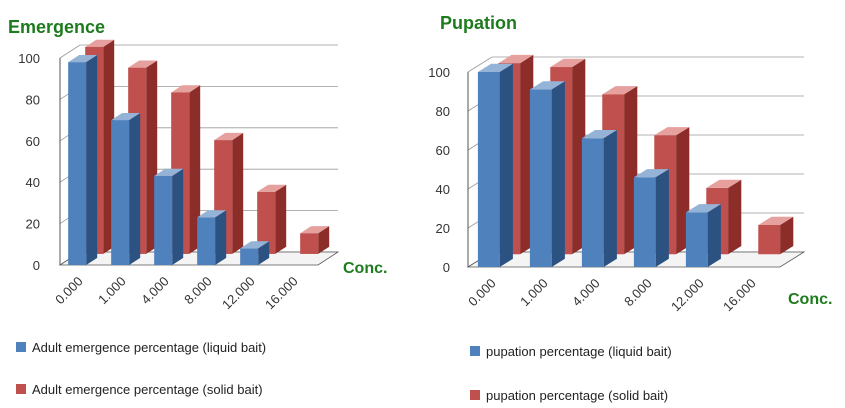 Image resolution: width=845 pixels, height=408 pixels. I want to click on legend-item: pupation percentage (liquid bait), so click(571, 351).